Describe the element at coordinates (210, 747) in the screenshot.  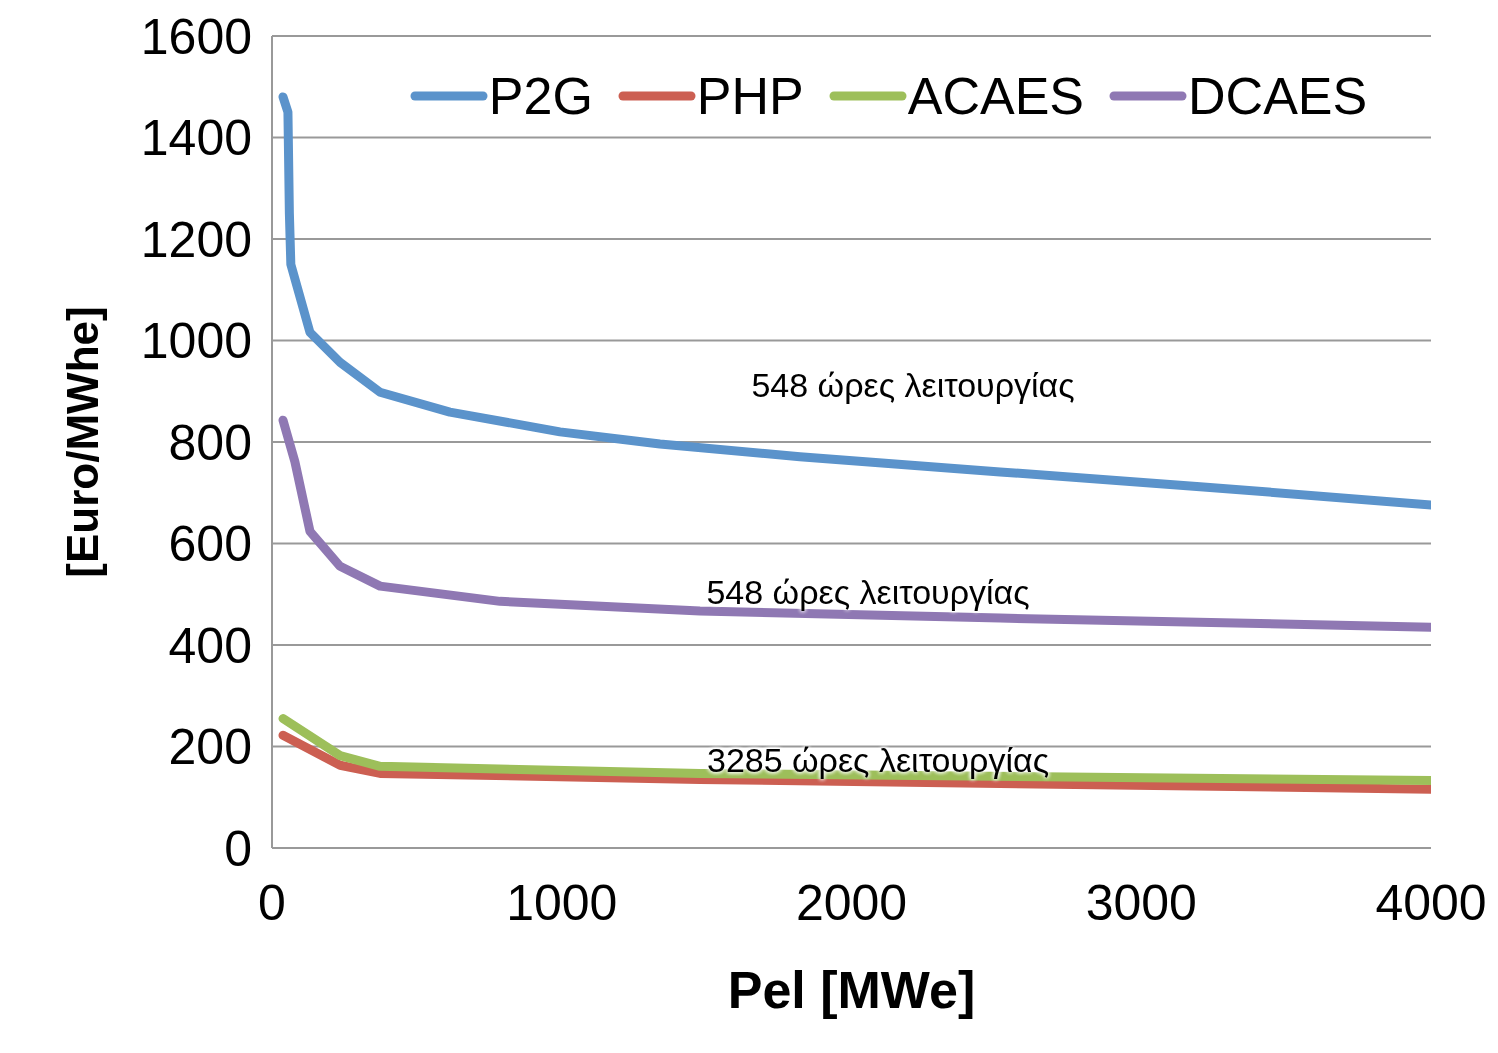
I see `y-tick-label: 200` at that location.